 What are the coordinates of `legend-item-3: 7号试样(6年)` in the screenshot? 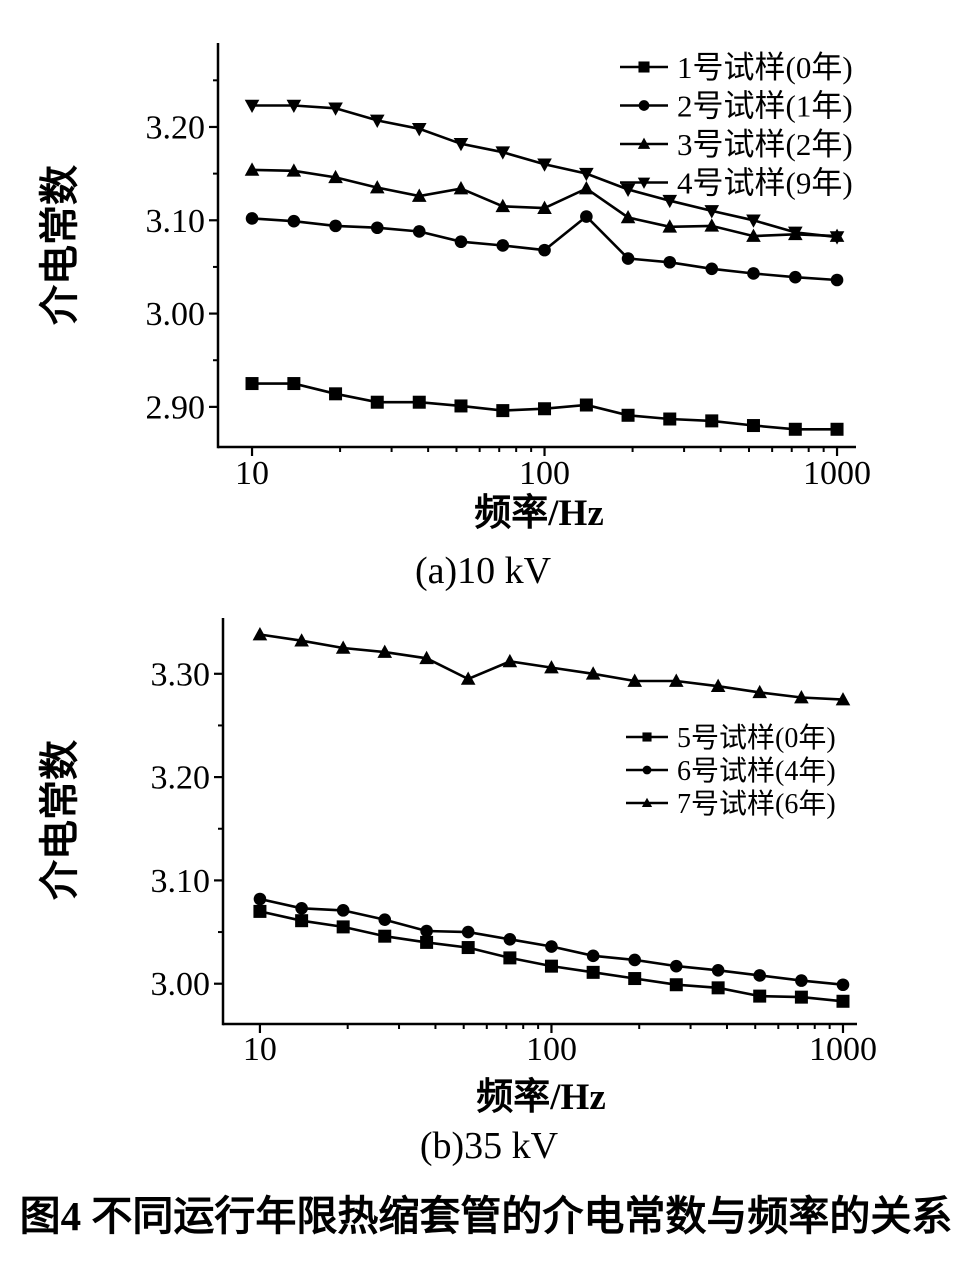 It's located at (731, 804).